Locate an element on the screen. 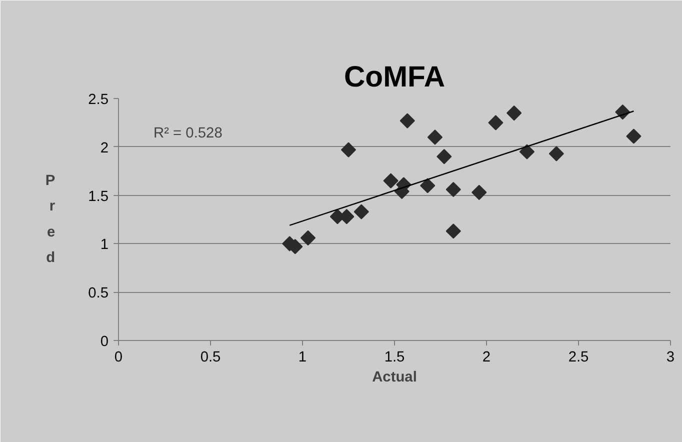 This screenshot has width=682, height=442. x-tick-label: 2 is located at coordinates (486, 358).